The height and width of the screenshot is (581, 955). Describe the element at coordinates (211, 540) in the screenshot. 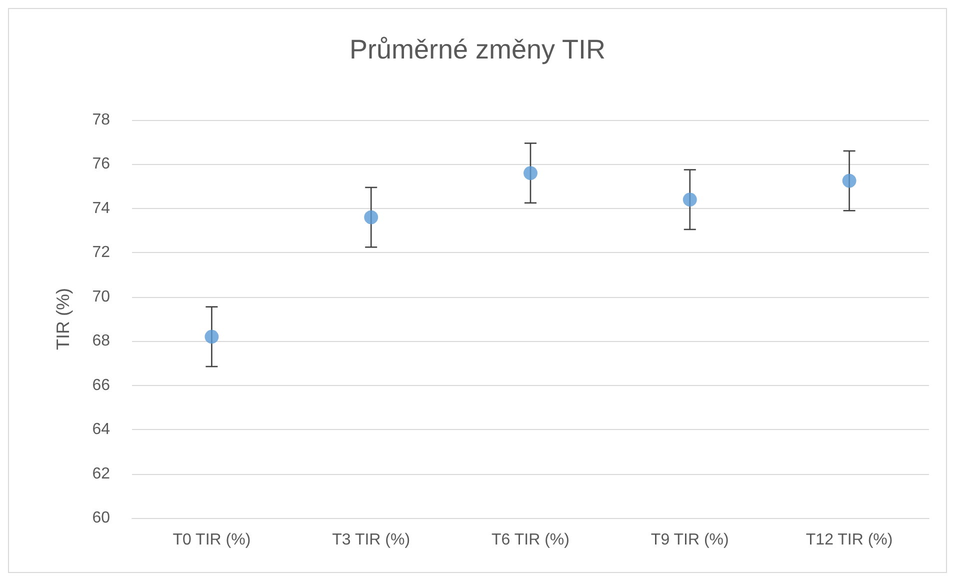

I see `x-tick-label: T0 TIR (%)` at that location.